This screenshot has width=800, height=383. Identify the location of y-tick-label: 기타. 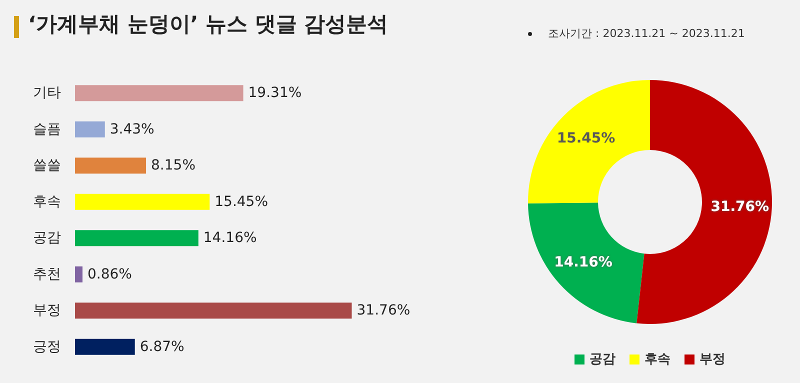
(47, 93).